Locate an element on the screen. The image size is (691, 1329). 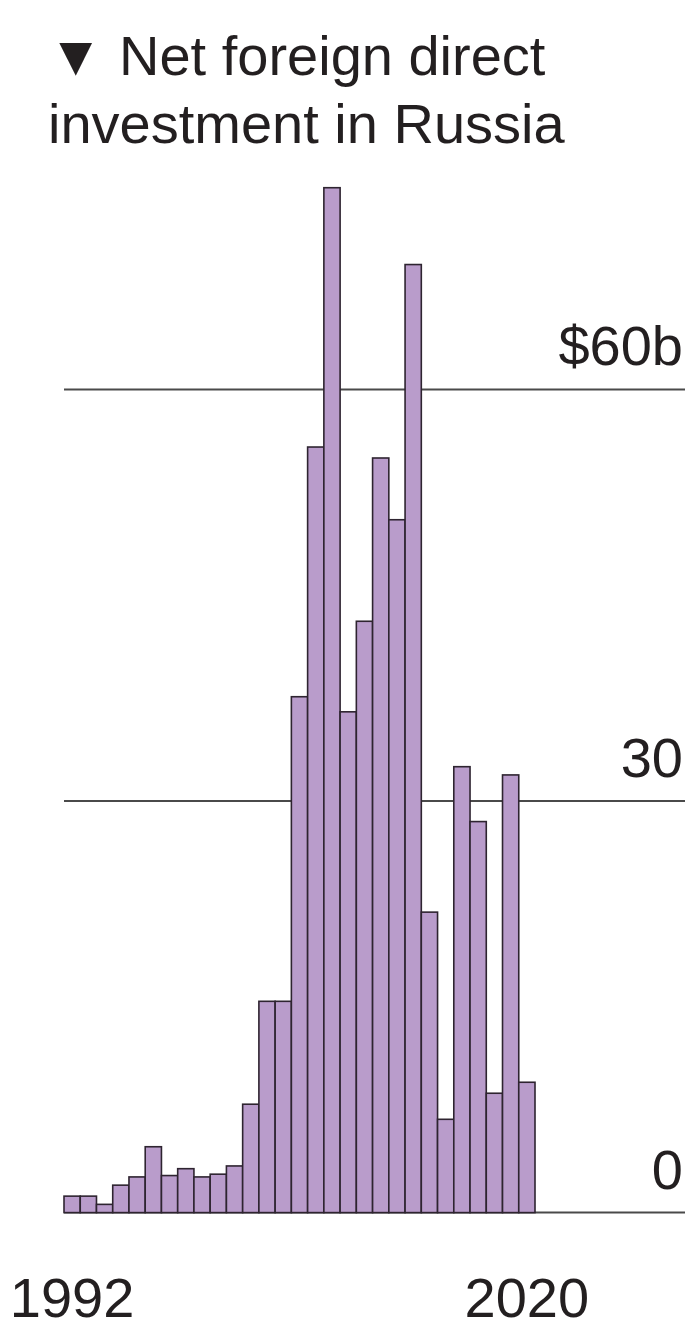
y-tick-label: $60b is located at coordinates (620, 346).